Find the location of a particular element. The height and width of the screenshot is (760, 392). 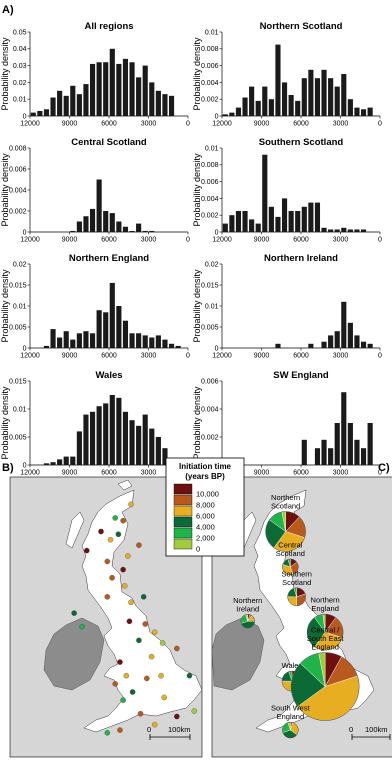

chart-title: Southern Scotland is located at coordinates (301, 142).